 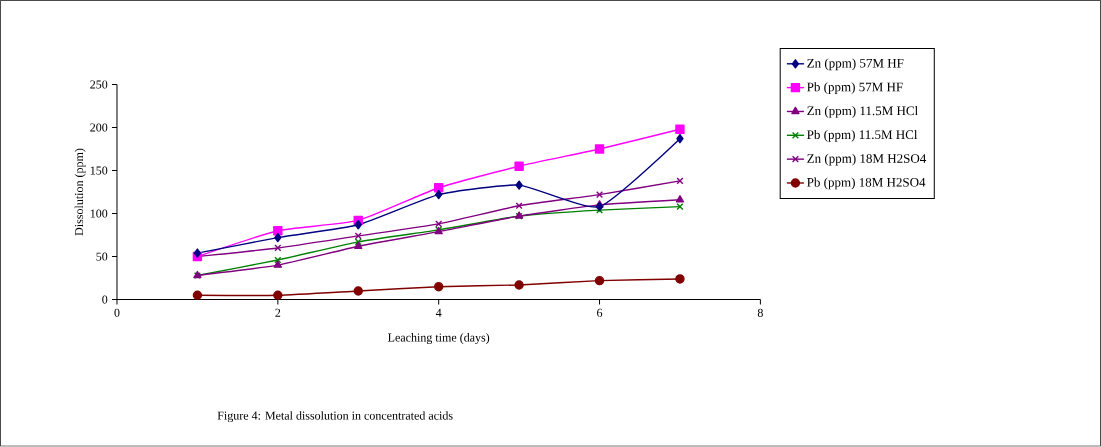 I want to click on legend-label: Pb (ppm) 18M H2SO4, so click(x=866, y=183).